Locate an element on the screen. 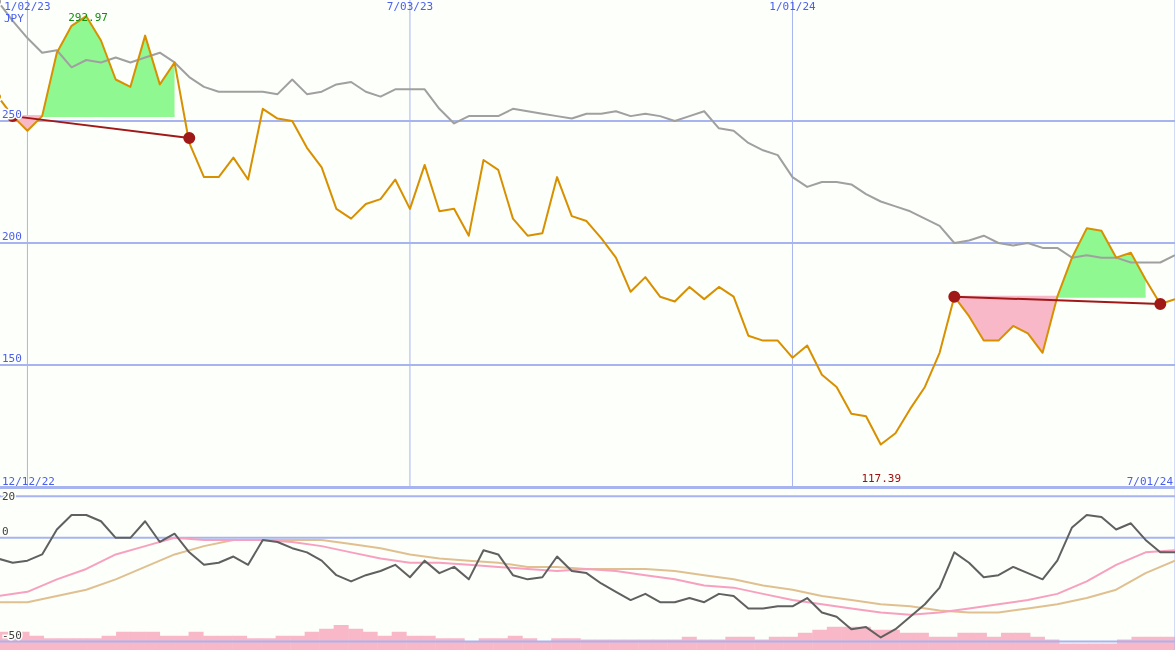  x-tick-label: 1/01/24 is located at coordinates (793, 6).